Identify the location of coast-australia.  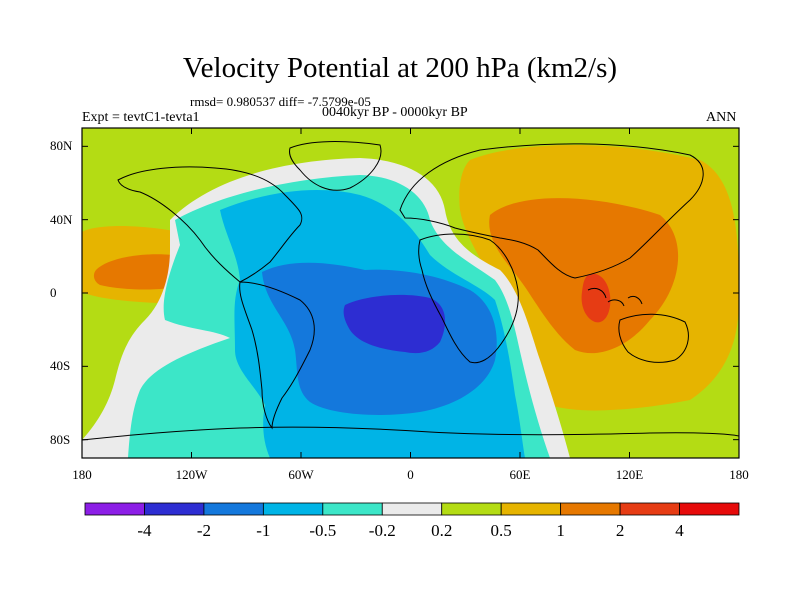
(653, 338).